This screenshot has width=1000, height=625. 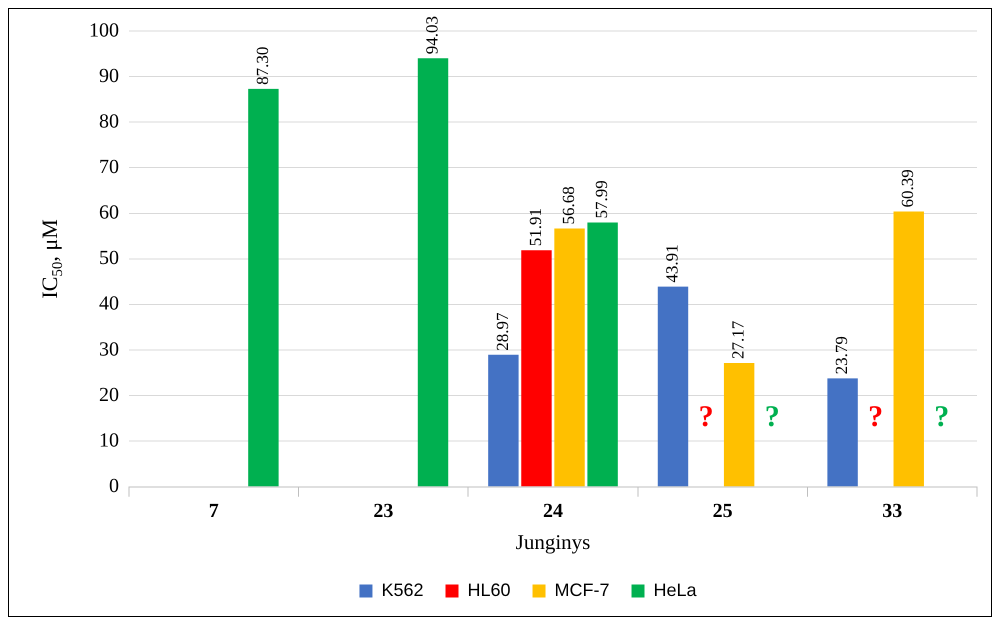 I want to click on y-tick-label: 50, so click(x=109, y=258).